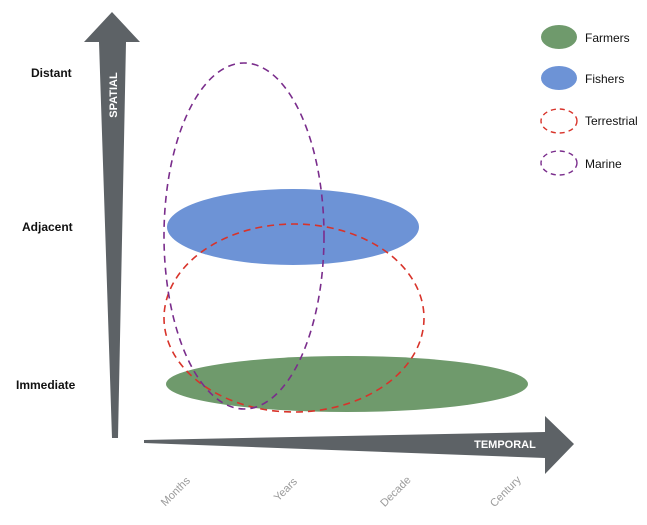 The width and height of the screenshot is (647, 525). Describe the element at coordinates (176, 492) in the screenshot. I see `temporal-level-months: Months` at that location.